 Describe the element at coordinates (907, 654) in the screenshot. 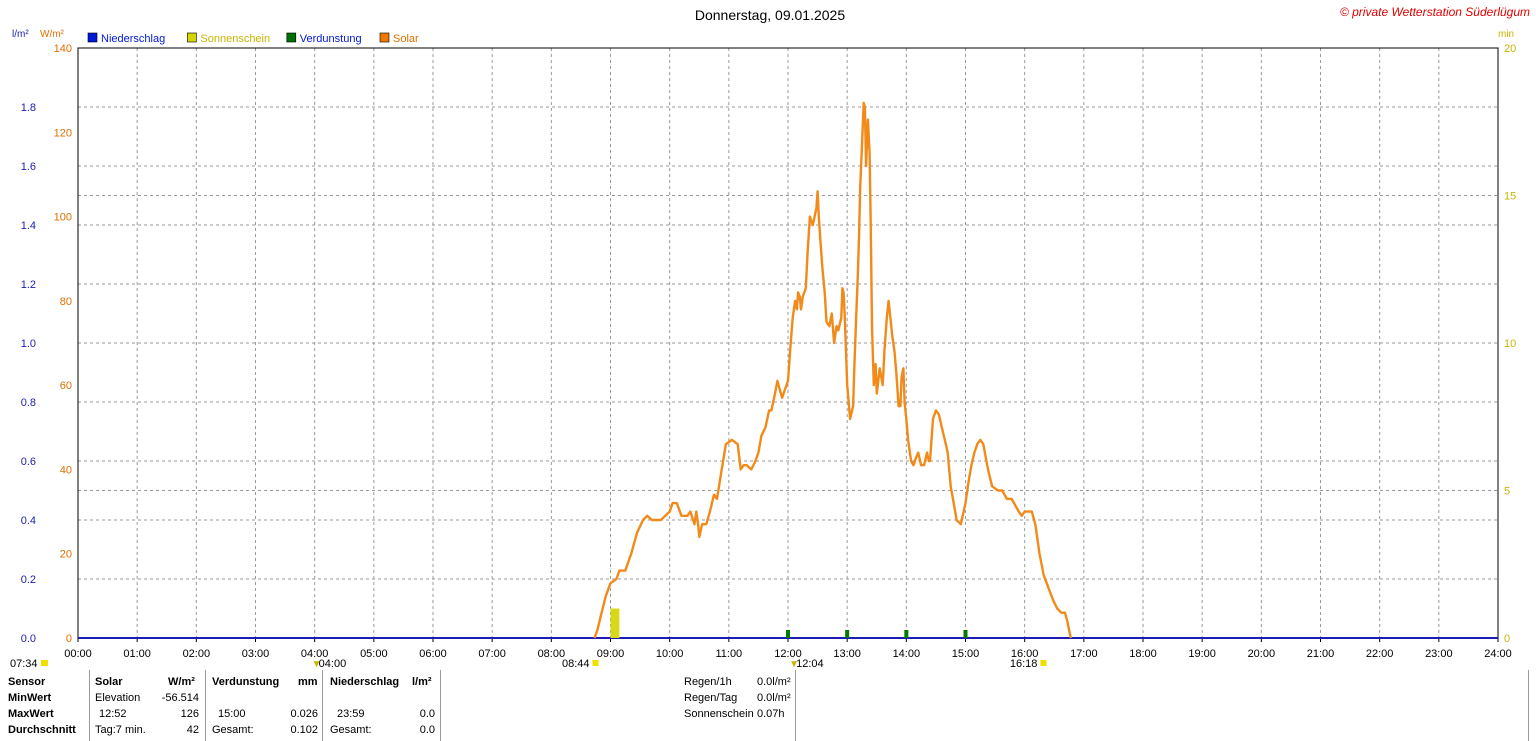

I see `x-tick-label: 14:00` at that location.